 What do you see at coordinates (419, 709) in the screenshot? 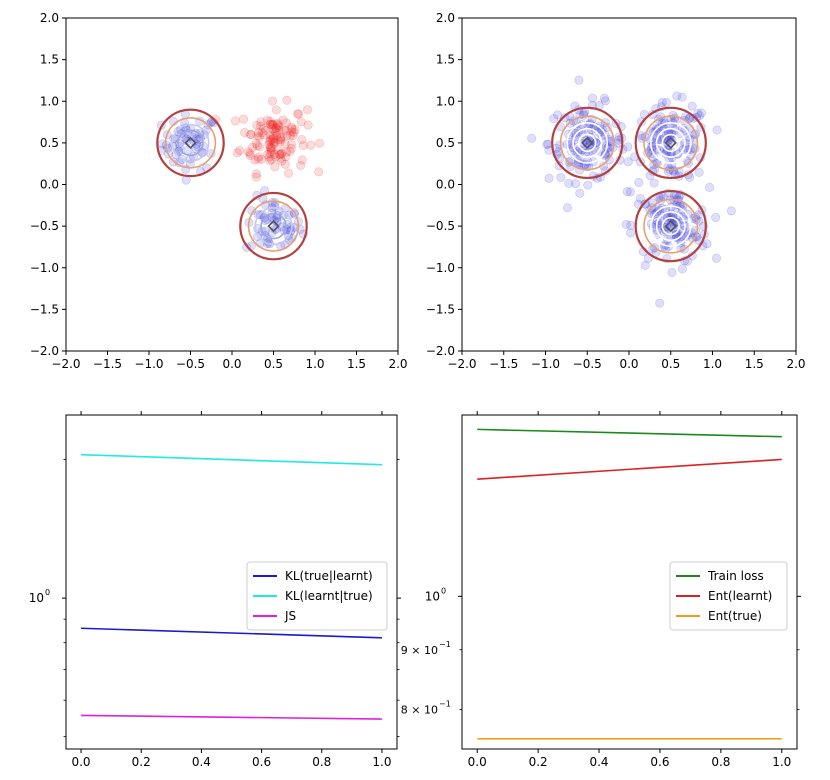
I see `y-tick-label: 8 × 10` at bounding box center [419, 709].